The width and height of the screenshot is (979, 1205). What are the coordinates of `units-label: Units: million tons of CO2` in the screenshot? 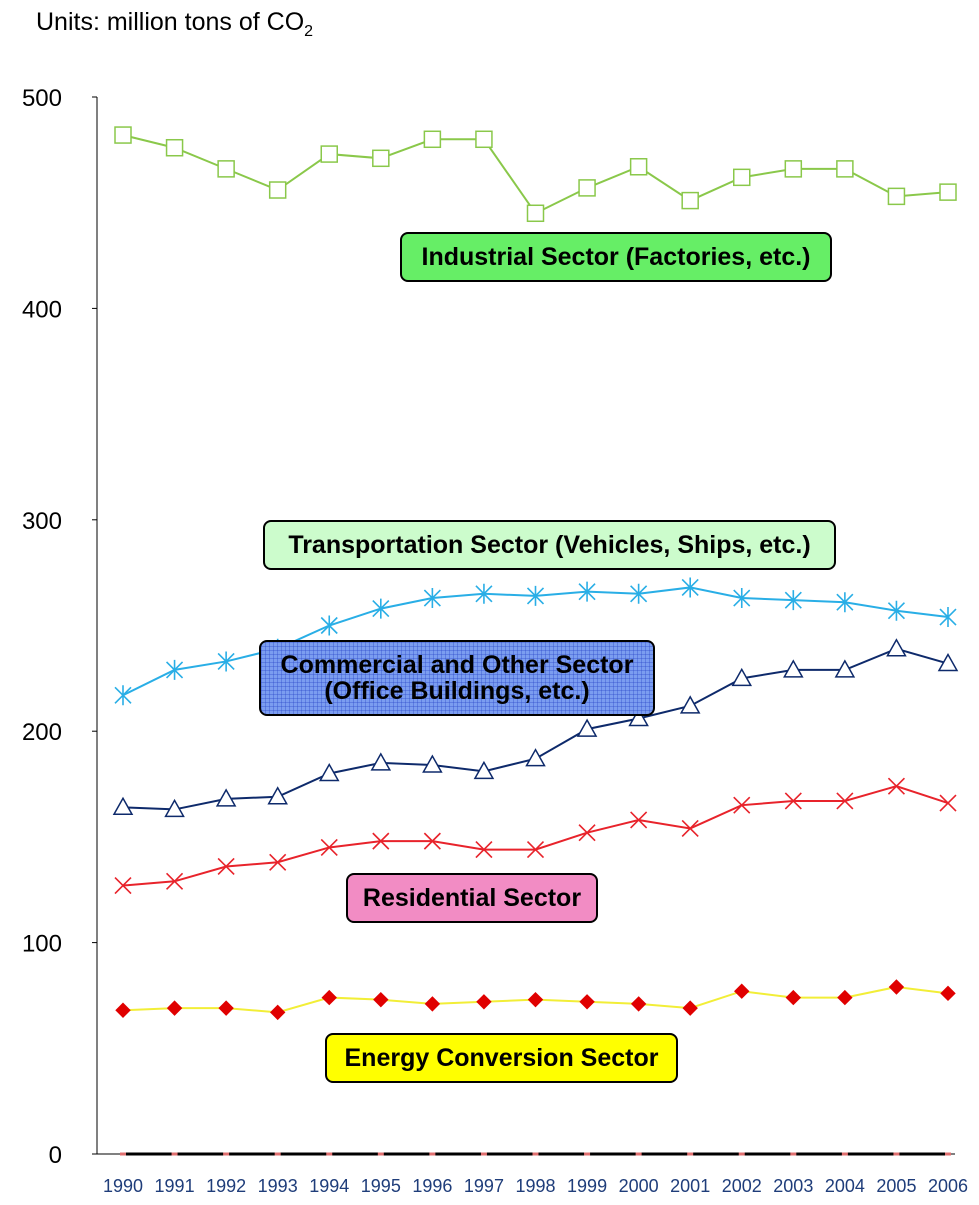 It's located at (174, 24).